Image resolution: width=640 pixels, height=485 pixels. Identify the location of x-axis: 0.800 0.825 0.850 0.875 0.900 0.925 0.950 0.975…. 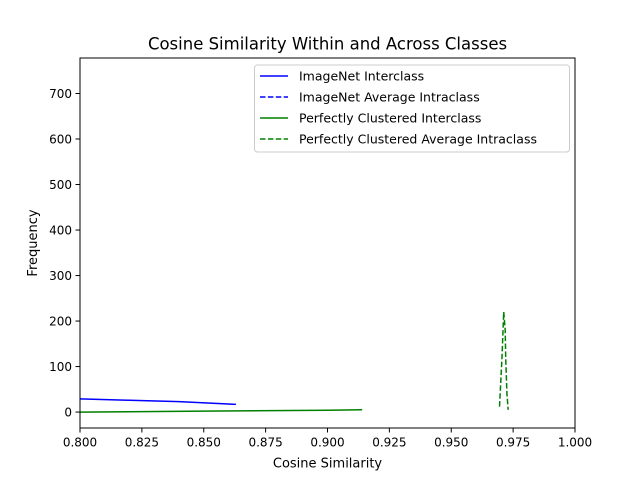
(327, 439).